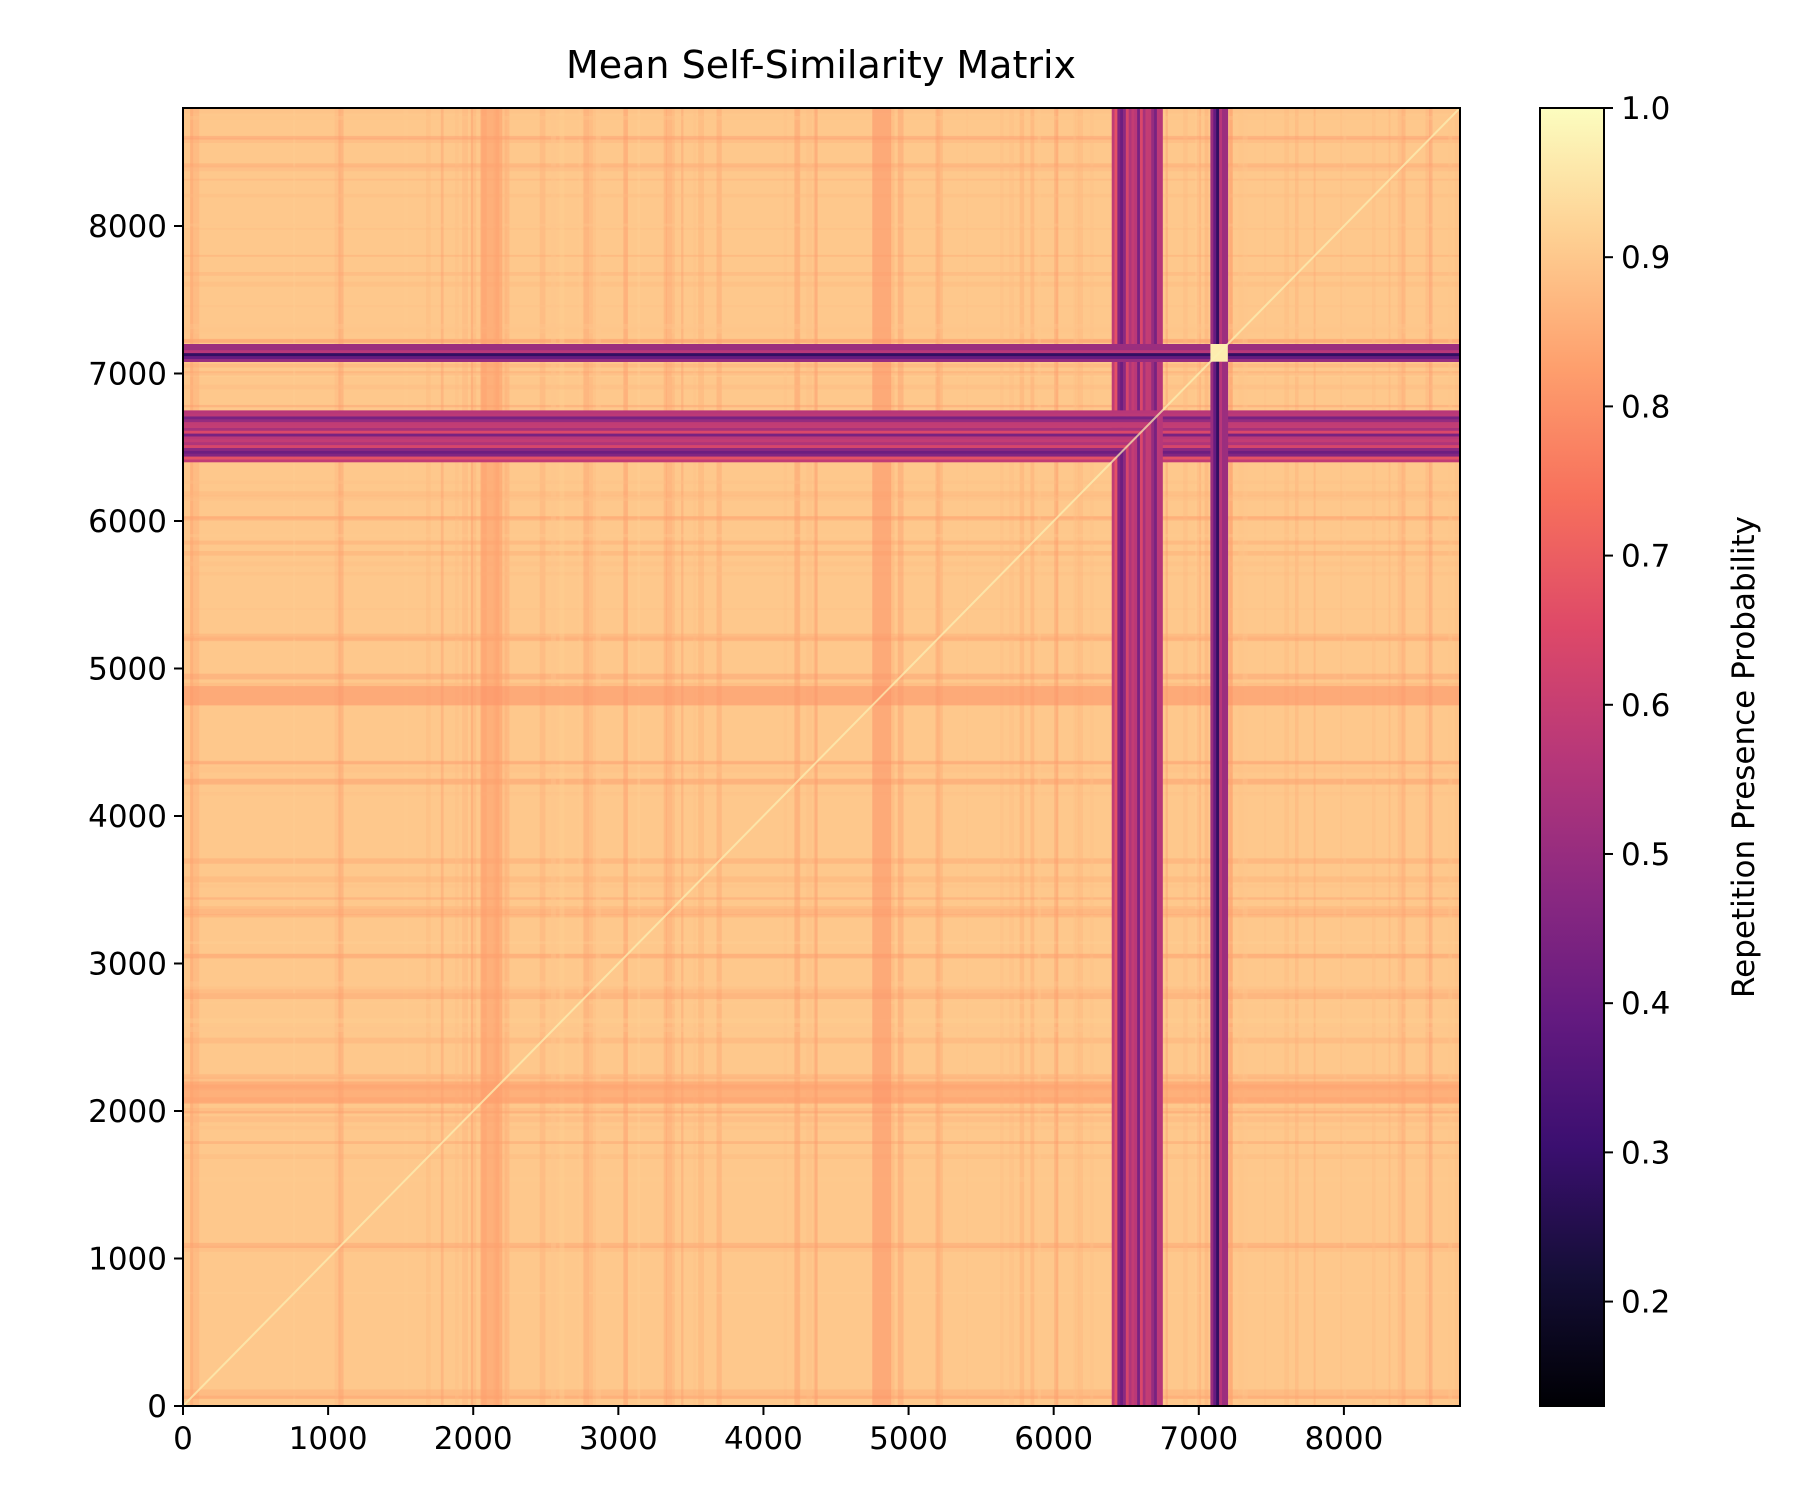 This screenshot has width=1800, height=1504. Describe the element at coordinates (1645, 1004) in the screenshot. I see `colorbar-tick-label: 0.4` at that location.